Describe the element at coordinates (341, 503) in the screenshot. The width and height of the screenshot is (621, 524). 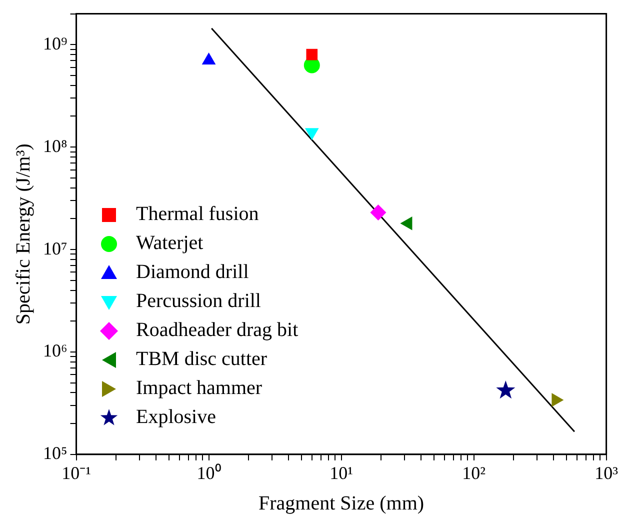
I see `x-axis-title: Fragment Size (mm)` at that location.